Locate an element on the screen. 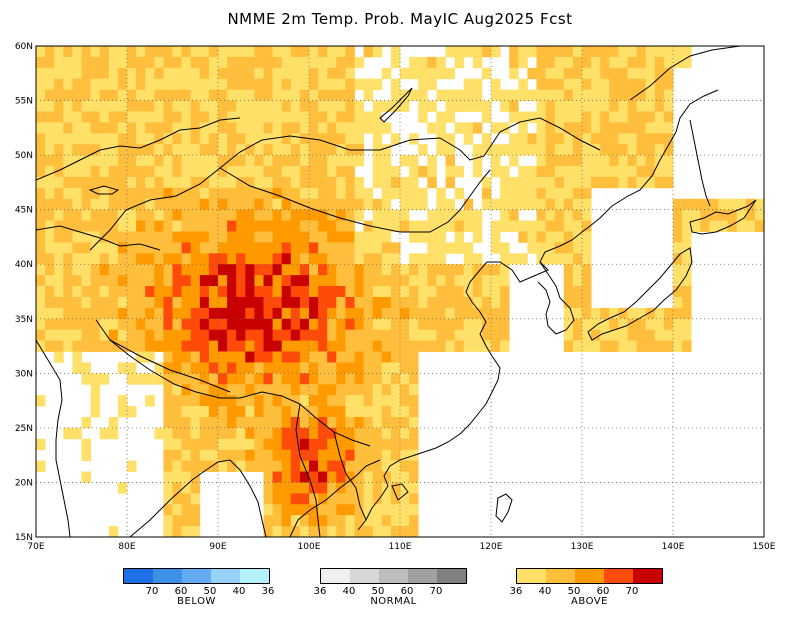 The width and height of the screenshot is (800, 618). legend-swatch is located at coordinates (196, 576).